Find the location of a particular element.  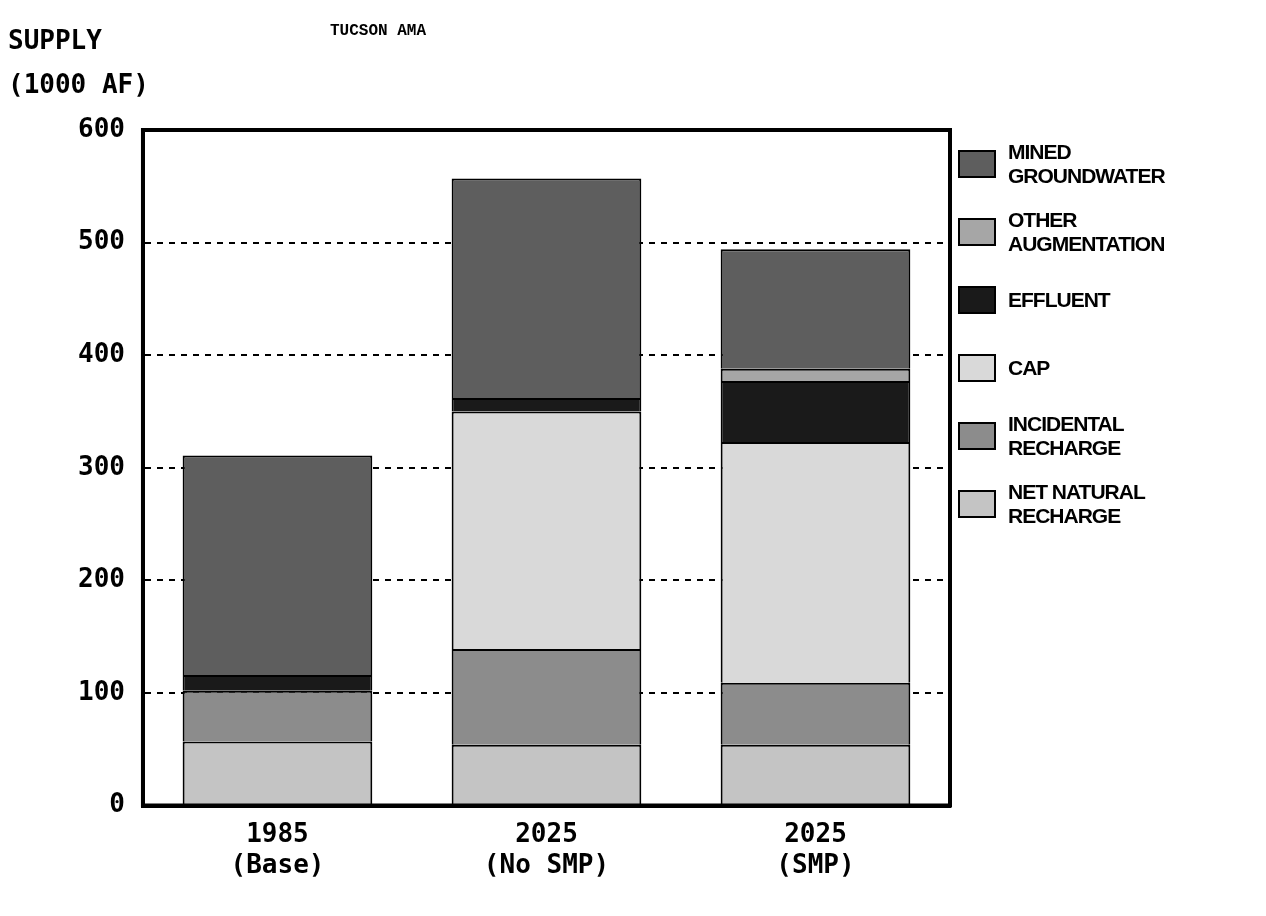

y-tick-label: 100 is located at coordinates (101, 690).